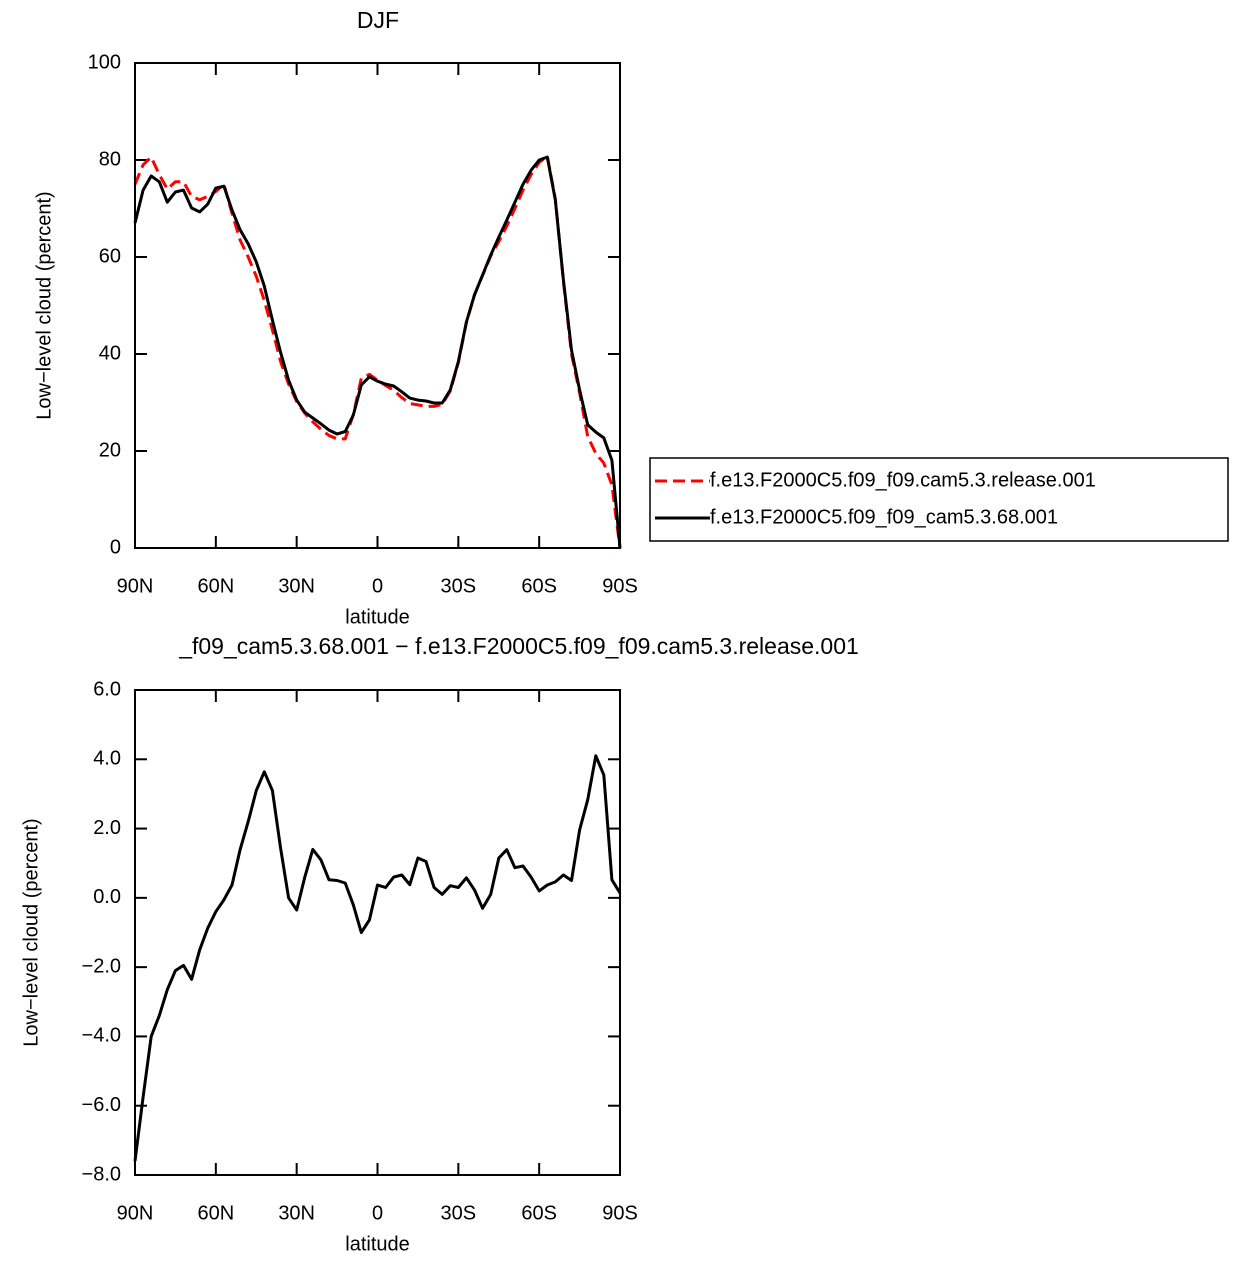  What do you see at coordinates (110, 353) in the screenshot?
I see `y-tick-label: 40` at bounding box center [110, 353].